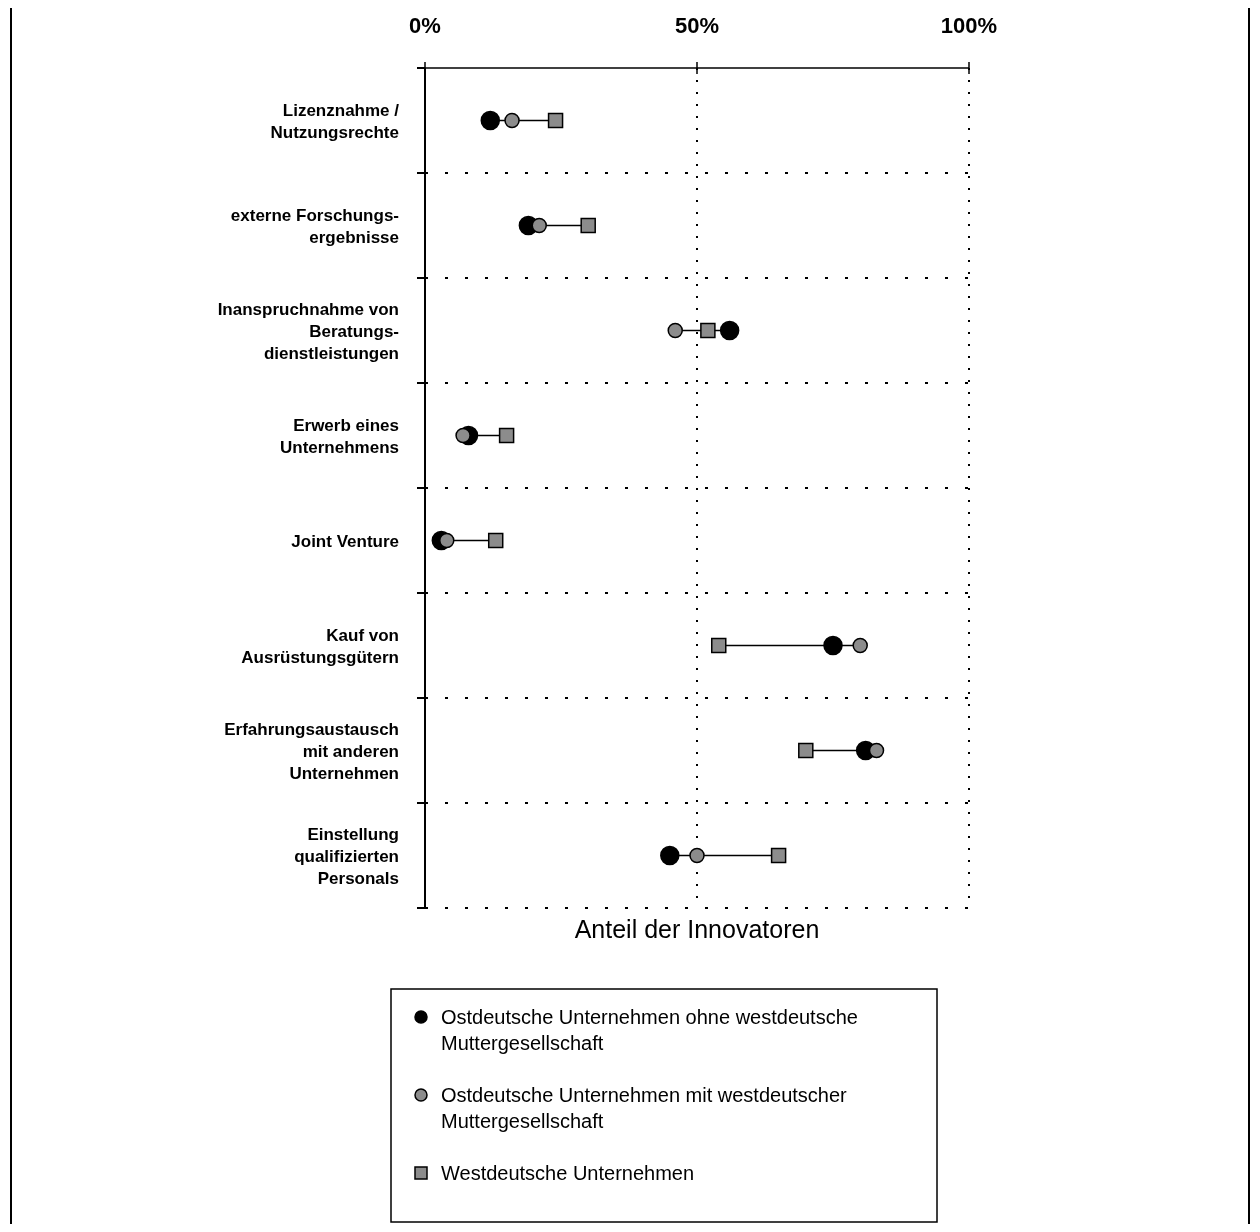 The height and width of the screenshot is (1232, 1260). Describe the element at coordinates (346, 856) in the screenshot. I see `y-tick-label: Einstellung qualifizierten Personals` at that location.